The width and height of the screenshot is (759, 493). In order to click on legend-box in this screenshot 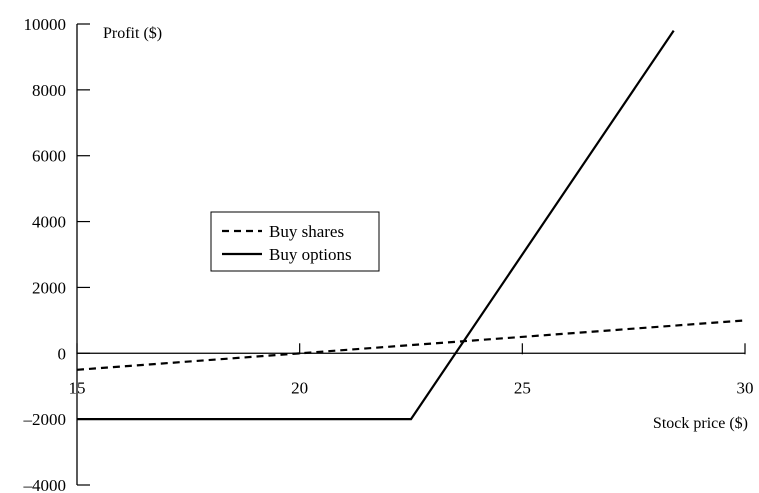, I will do `click(295, 241)`.